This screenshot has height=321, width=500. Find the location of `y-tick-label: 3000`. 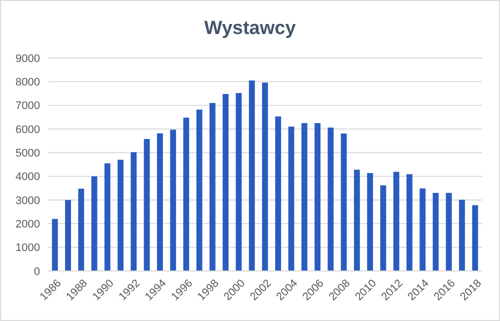

y-tick-label: 3000 is located at coordinates (28, 200).